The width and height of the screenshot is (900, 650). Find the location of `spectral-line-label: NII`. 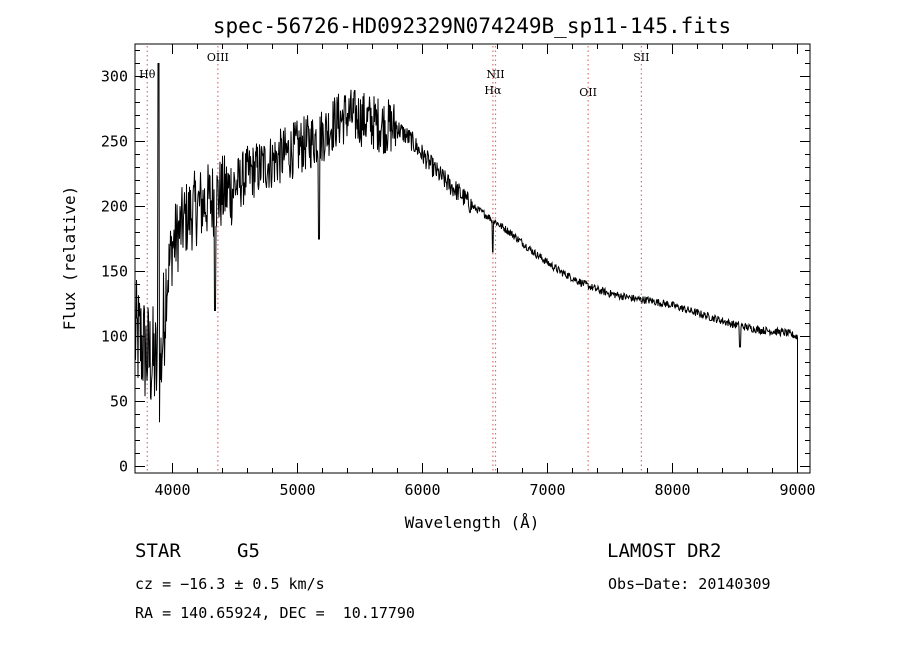

spectral-line-label: NII is located at coordinates (495, 74).